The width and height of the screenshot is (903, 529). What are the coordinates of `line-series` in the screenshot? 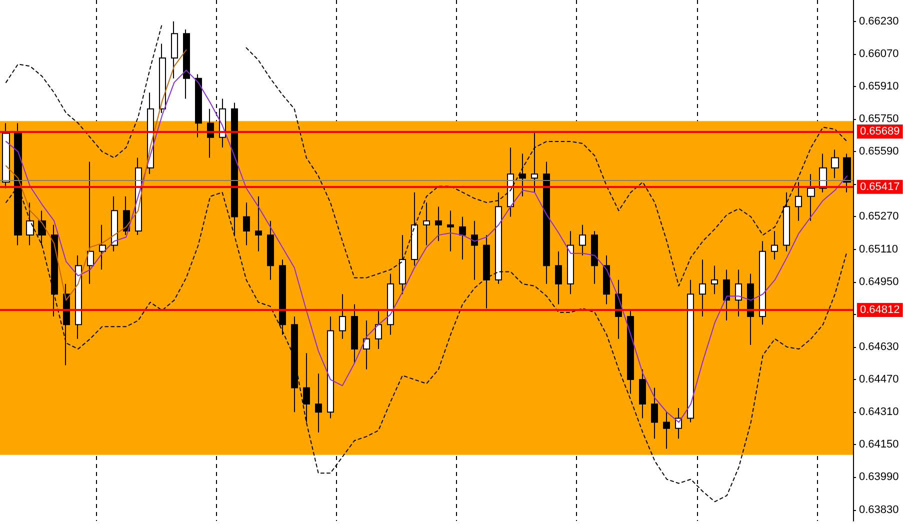 It's located at (96, 175).